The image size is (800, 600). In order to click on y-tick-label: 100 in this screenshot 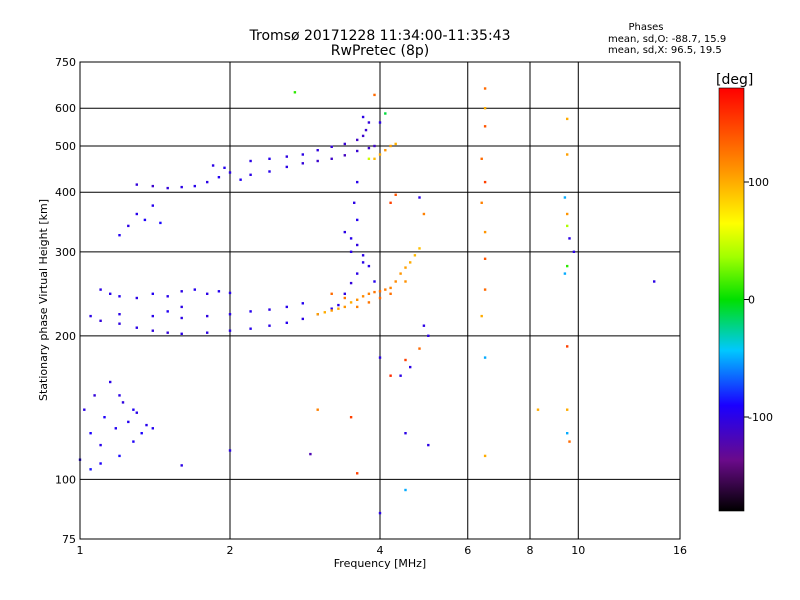, I will do `click(65, 479)`.